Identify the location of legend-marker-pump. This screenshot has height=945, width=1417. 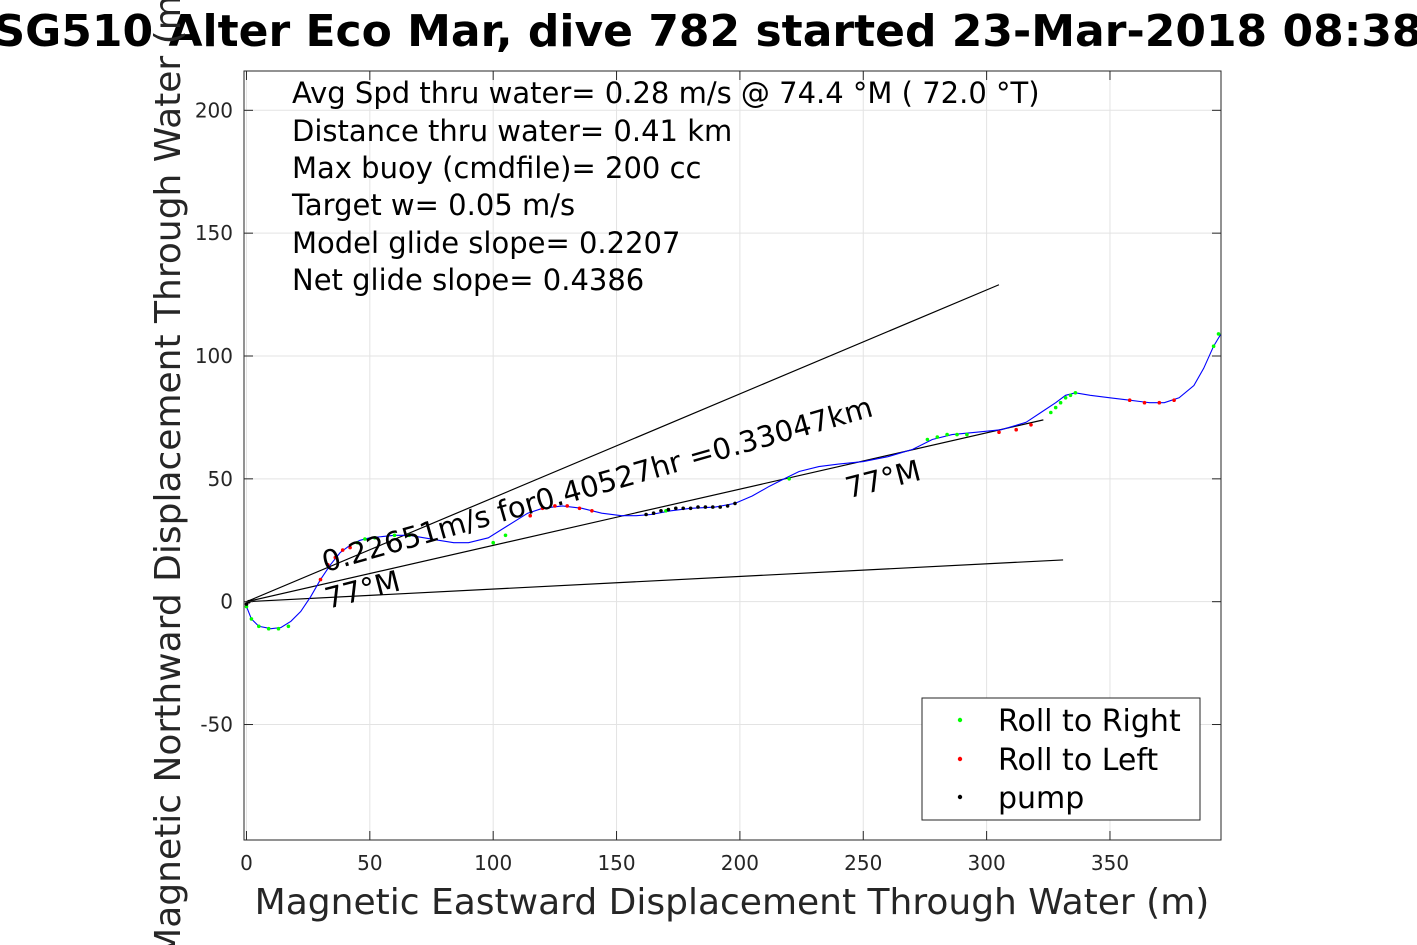
(960, 797).